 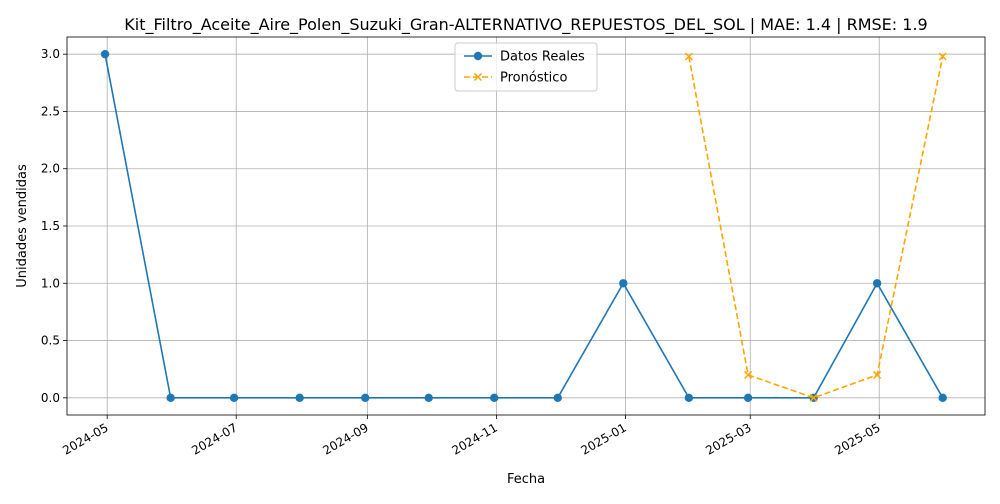 I want to click on y-axis: 0.0 0.5 1.0 1.5 2.0 2.5 3.0, so click(x=54, y=226).